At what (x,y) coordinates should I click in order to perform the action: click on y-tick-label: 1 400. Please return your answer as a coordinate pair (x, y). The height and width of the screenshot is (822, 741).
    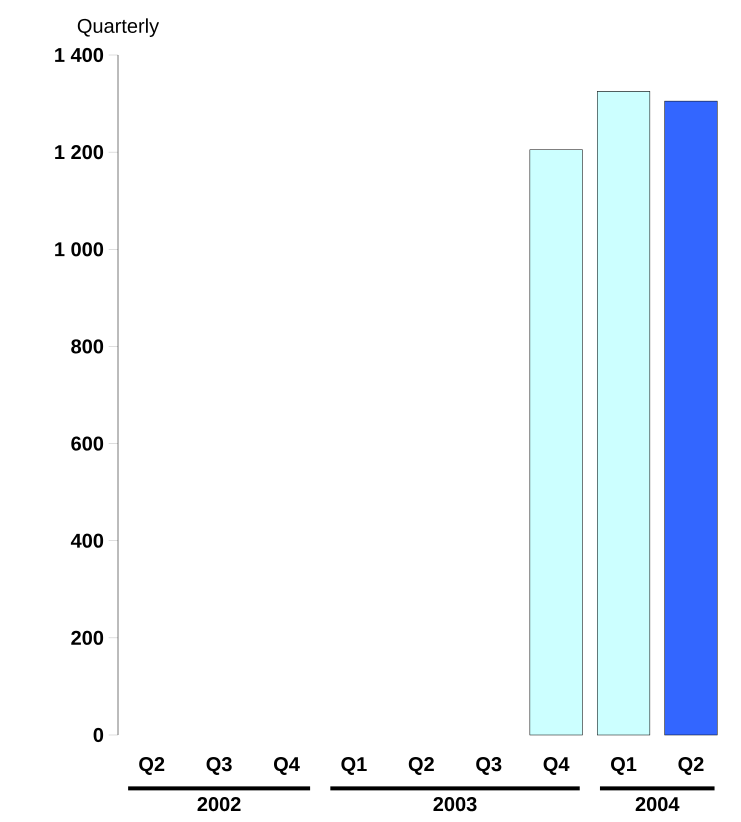
    Looking at the image, I should click on (79, 55).